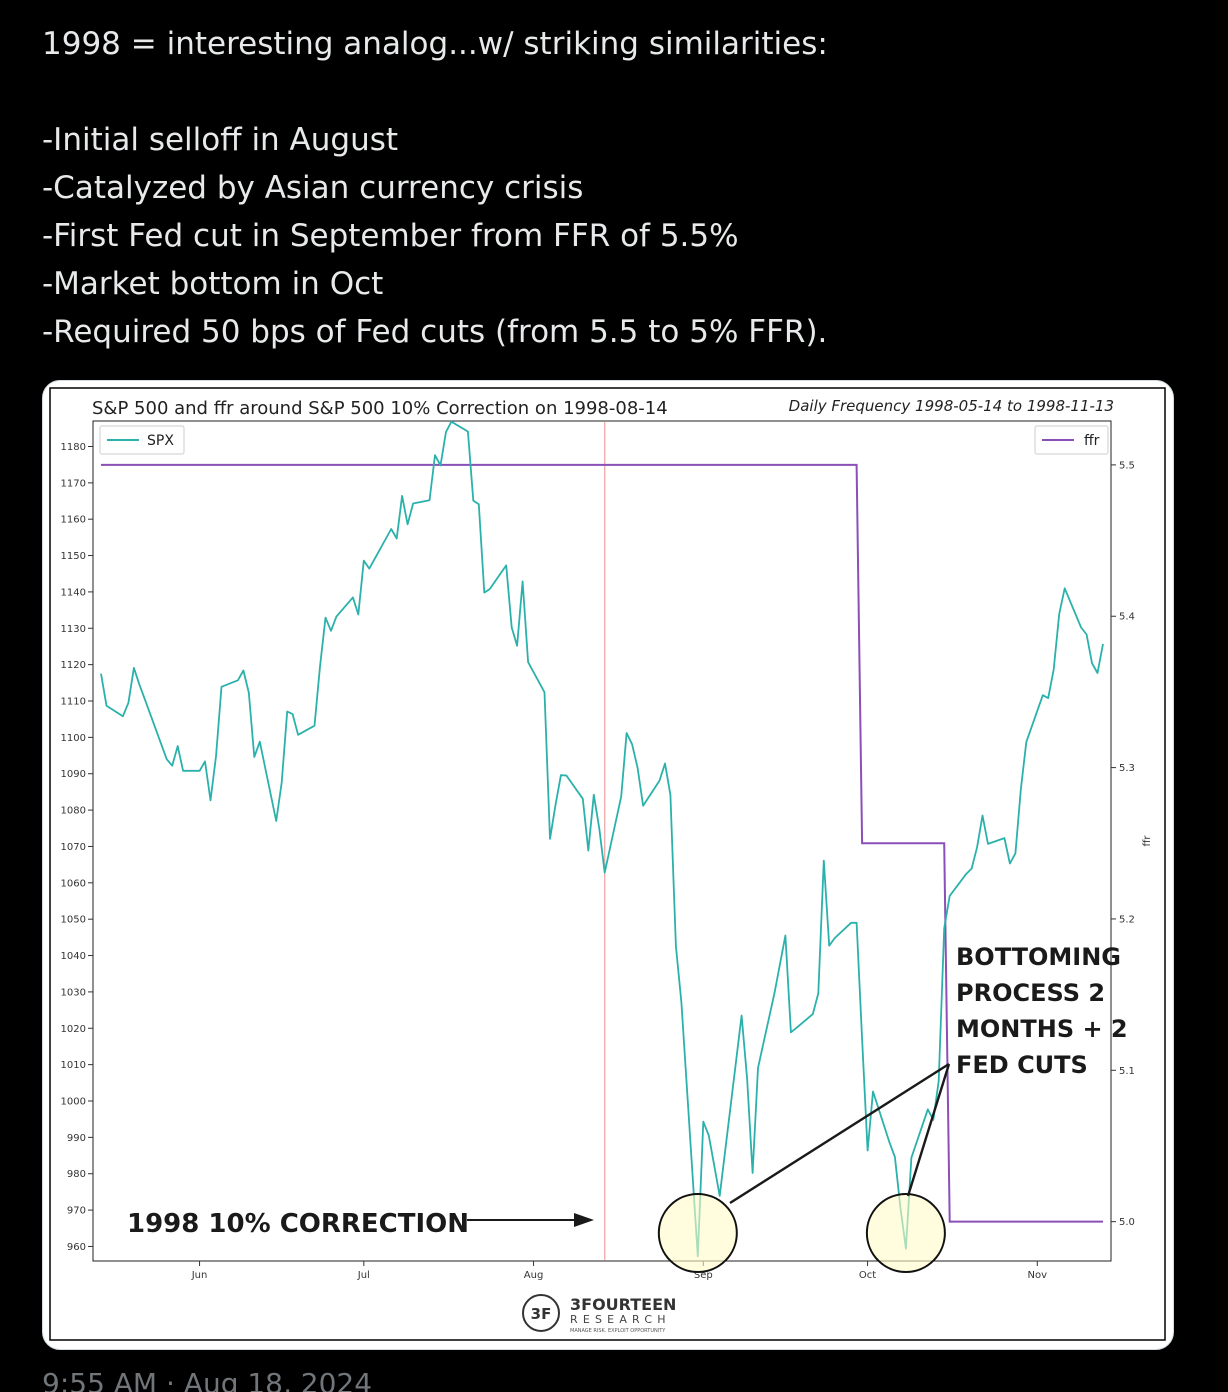 The width and height of the screenshot is (1228, 1392). Describe the element at coordinates (73, 1065) in the screenshot. I see `y-left-tick-label: 1010` at that location.